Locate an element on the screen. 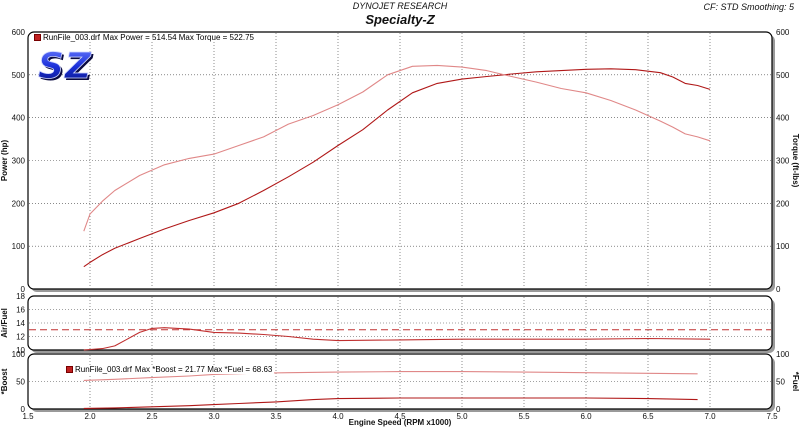 This screenshot has height=427, width=800. sz-logo-text: SZ is located at coordinates (65, 66).